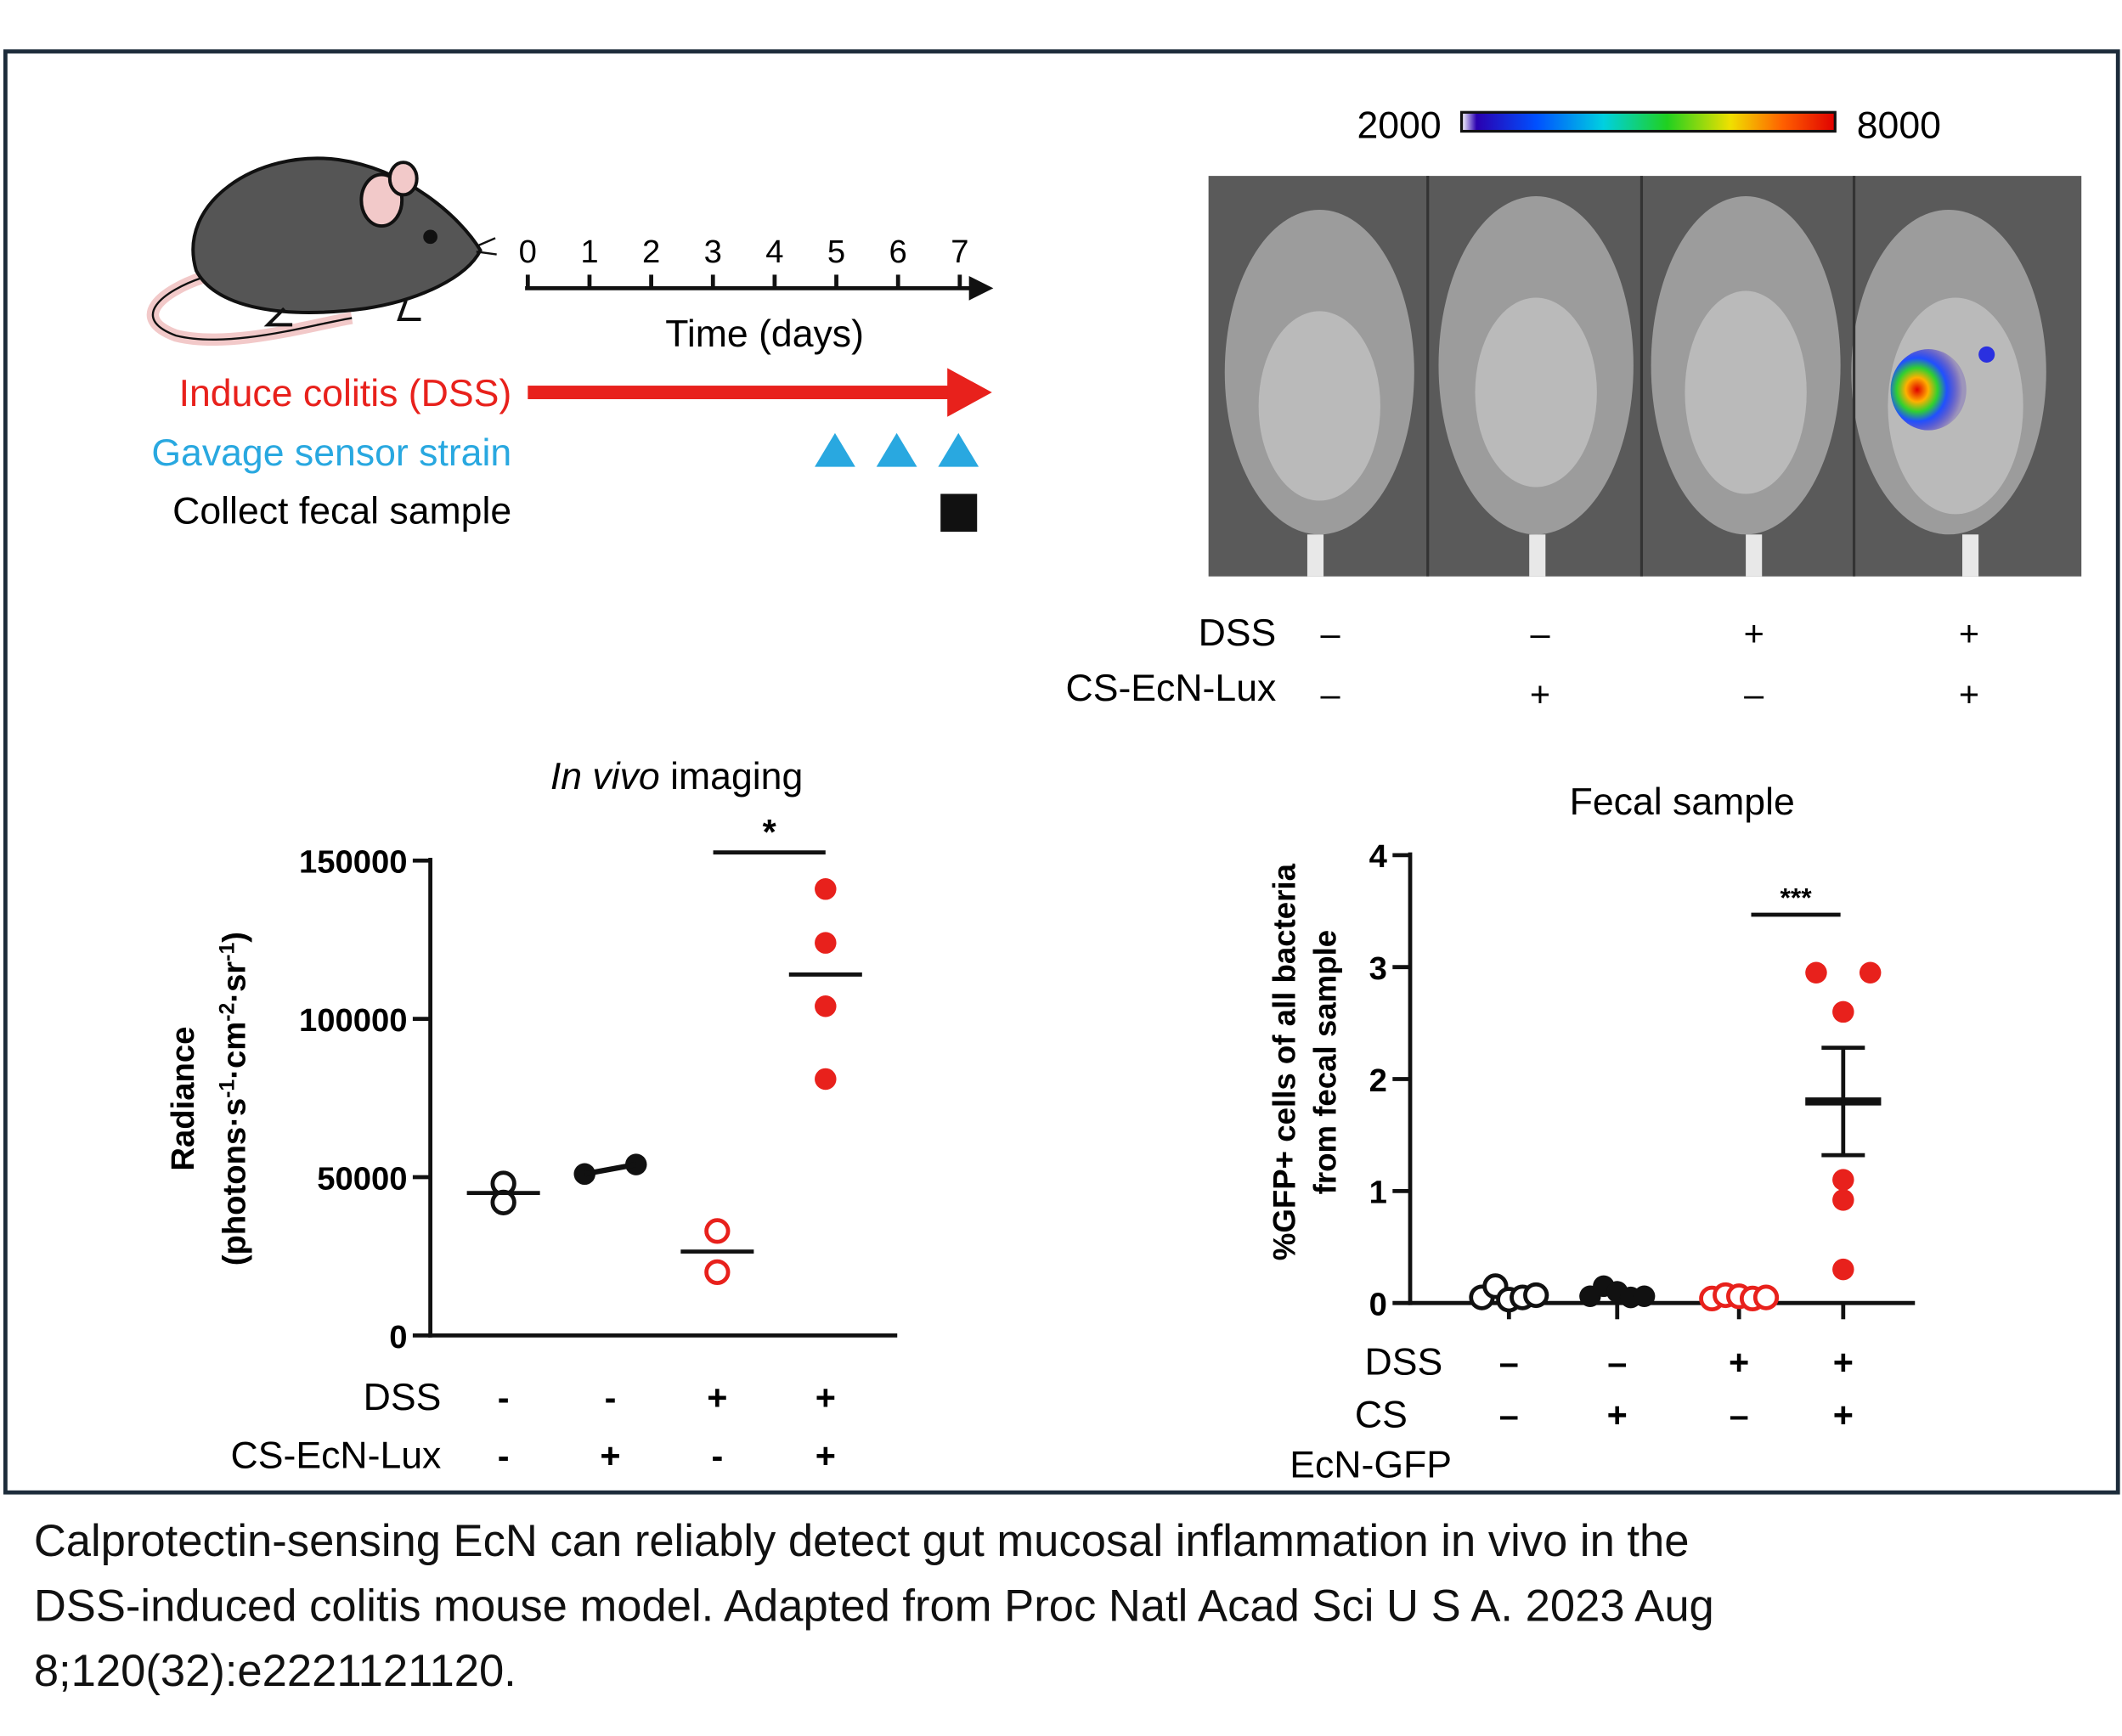  What do you see at coordinates (605, 777) in the screenshot?
I see `chart-title-italic: In vivo` at bounding box center [605, 777].